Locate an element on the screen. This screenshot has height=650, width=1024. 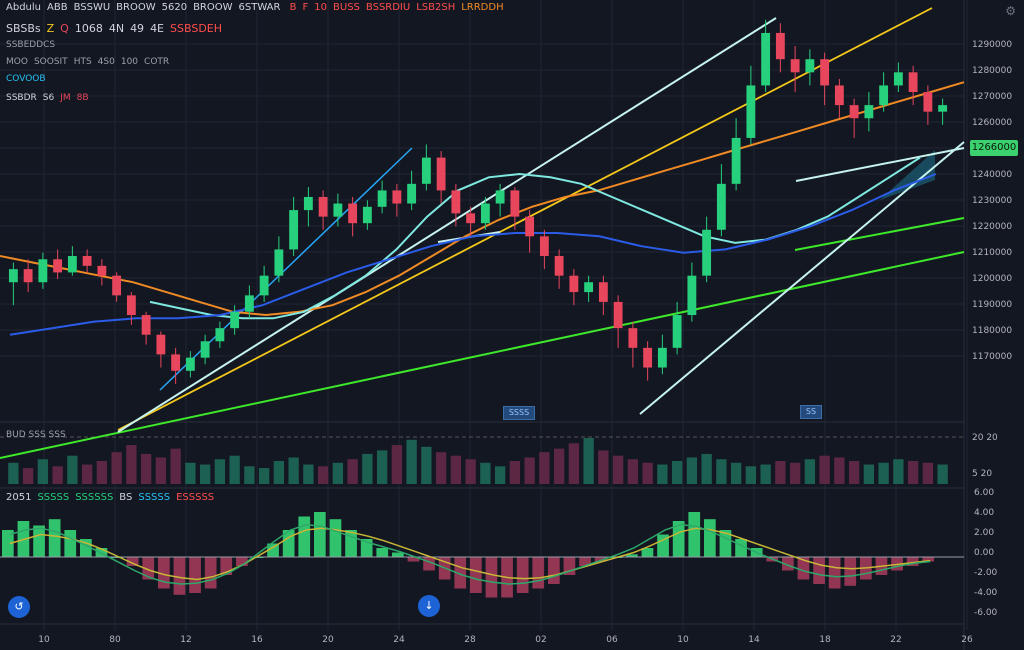
macd-axis-label: -2.00 is located at coordinates (986, 573).